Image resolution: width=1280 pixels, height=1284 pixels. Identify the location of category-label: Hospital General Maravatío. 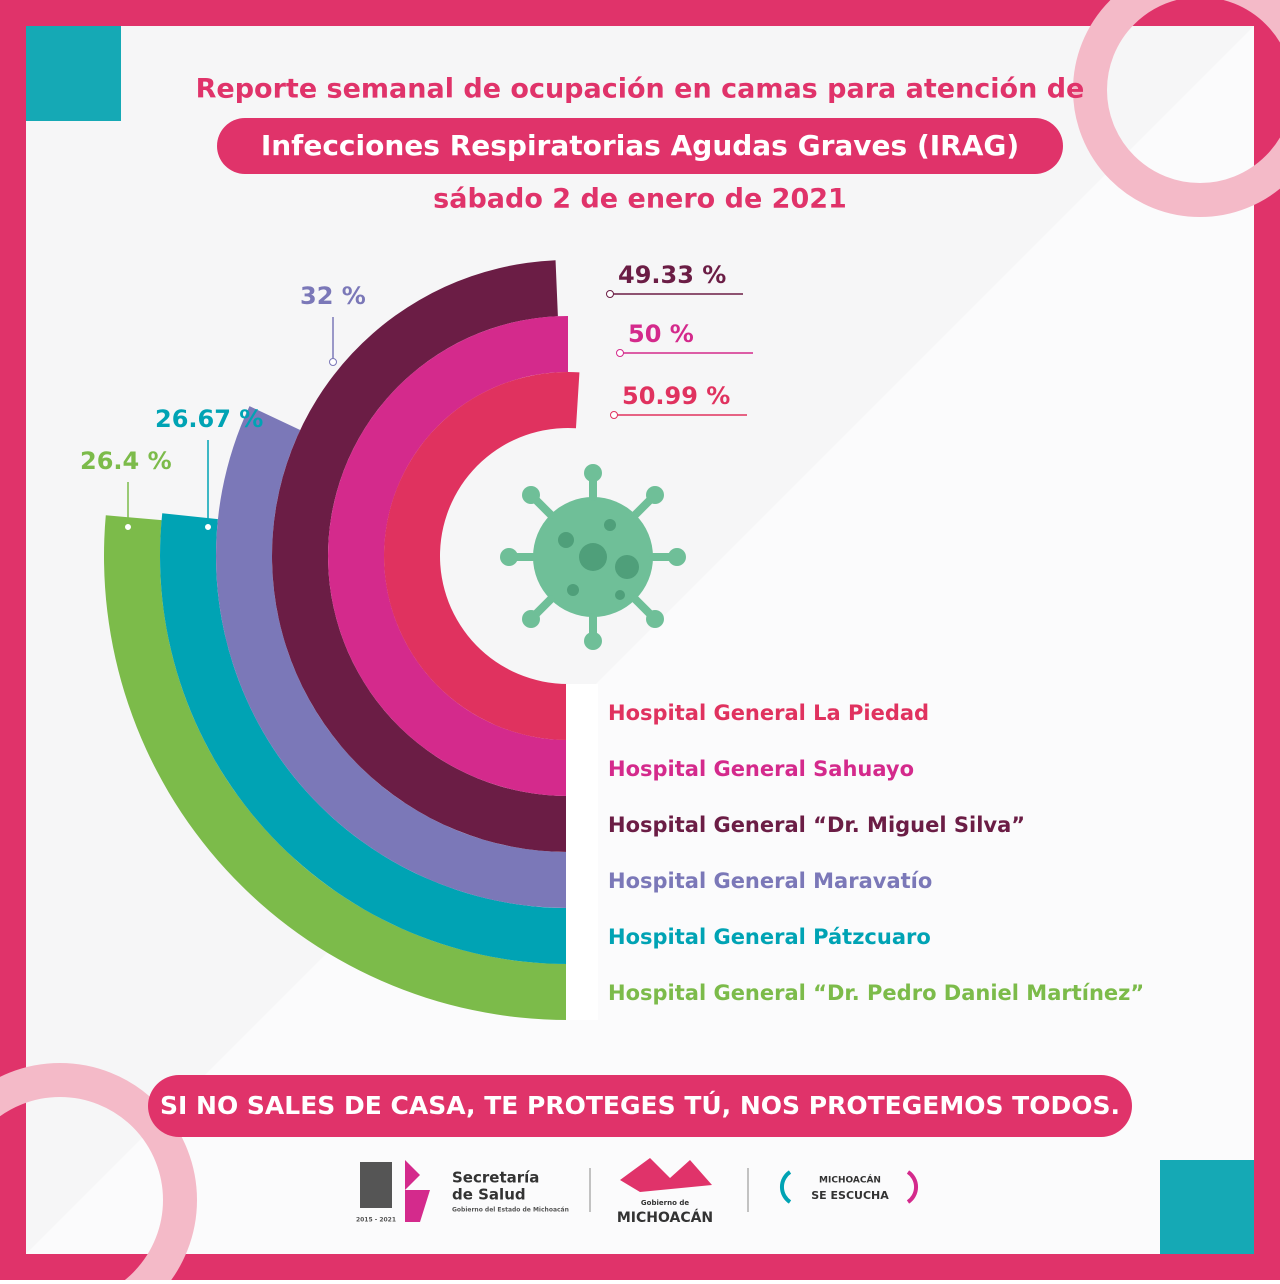
(770, 881).